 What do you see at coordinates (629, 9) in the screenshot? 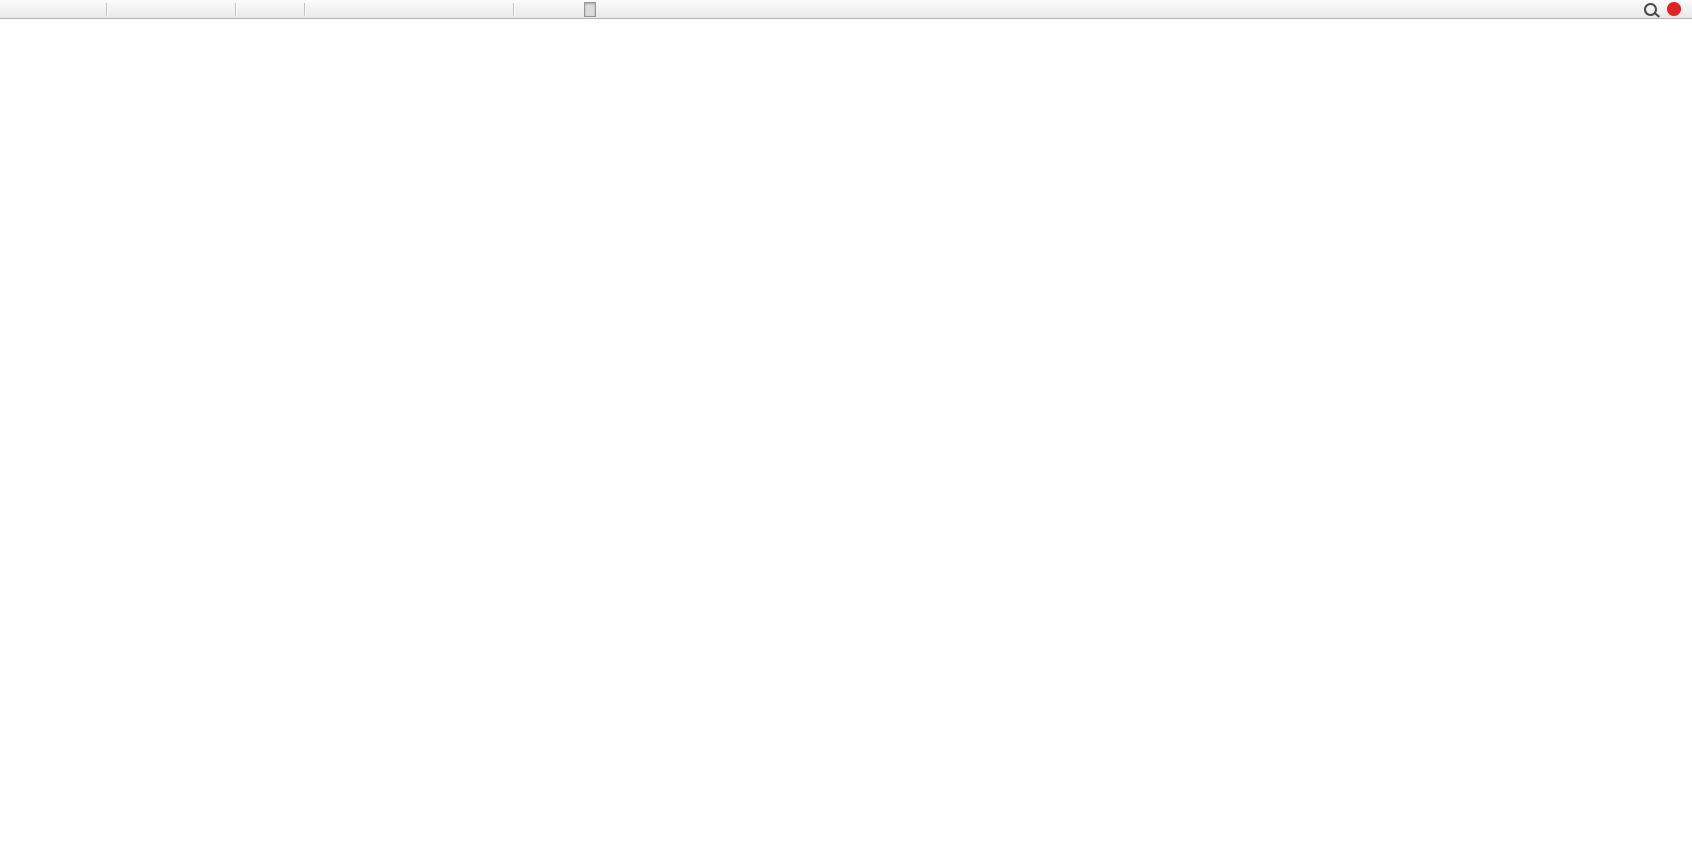
I see `timeframe-mn` at bounding box center [629, 9].